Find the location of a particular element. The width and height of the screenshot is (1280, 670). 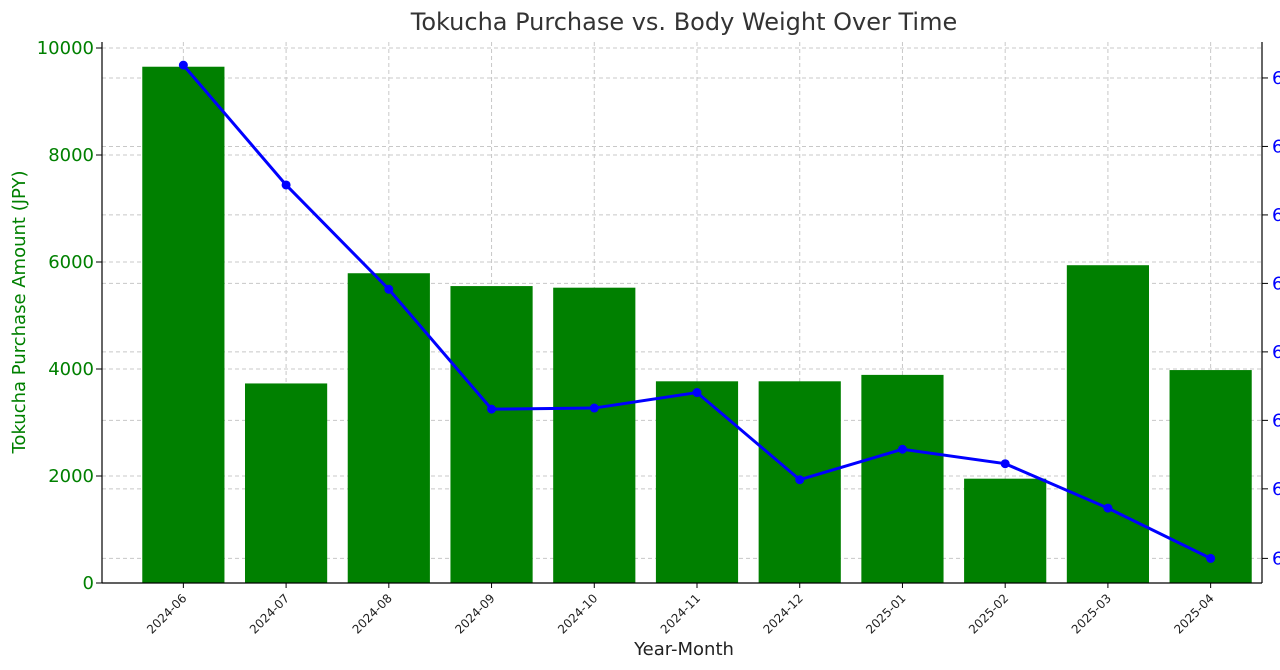

y-tick-label: 2000 is located at coordinates (71, 476).